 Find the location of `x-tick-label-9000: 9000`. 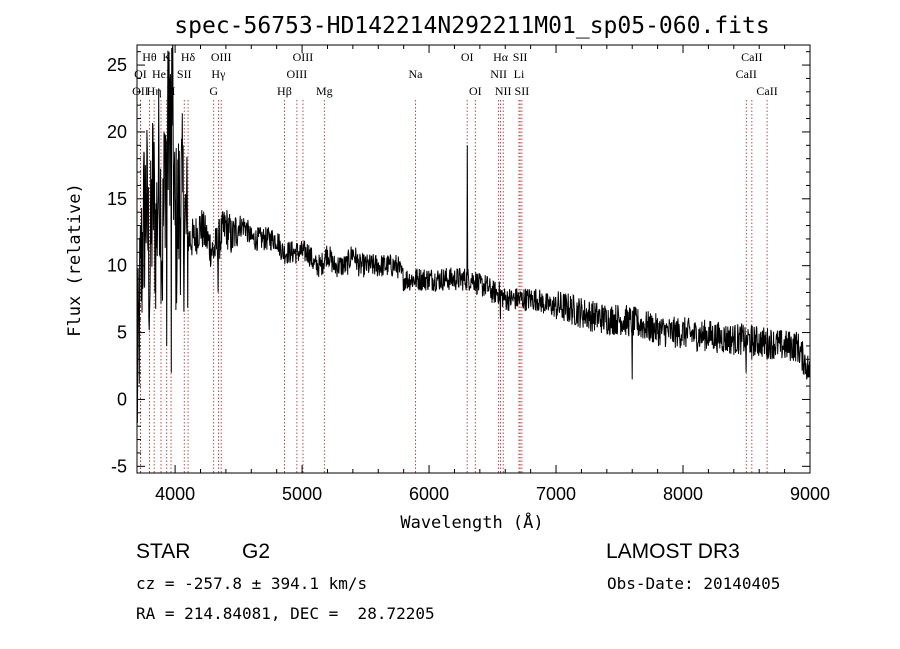

x-tick-label-9000: 9000 is located at coordinates (810, 494).